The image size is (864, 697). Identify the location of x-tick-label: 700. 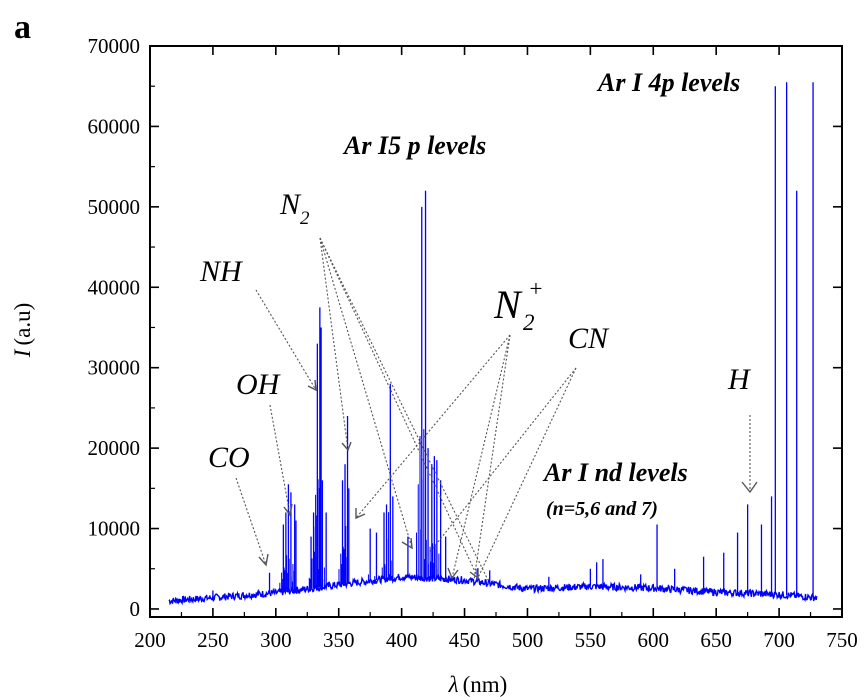
(779, 640).